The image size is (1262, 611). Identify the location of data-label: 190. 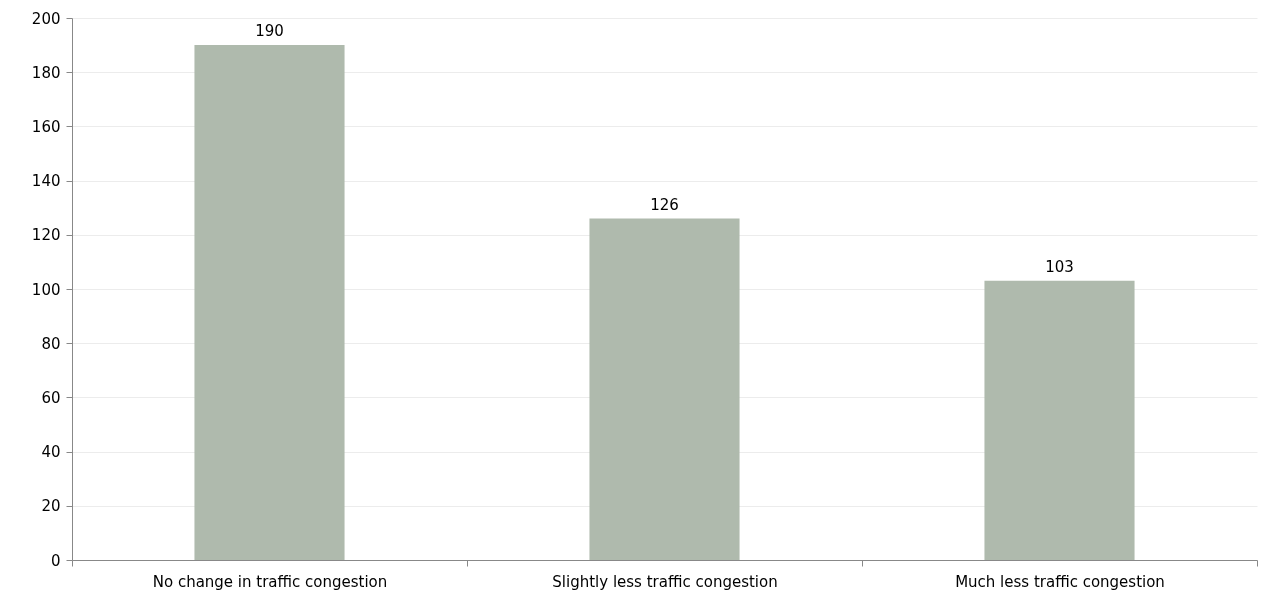
(269, 31).